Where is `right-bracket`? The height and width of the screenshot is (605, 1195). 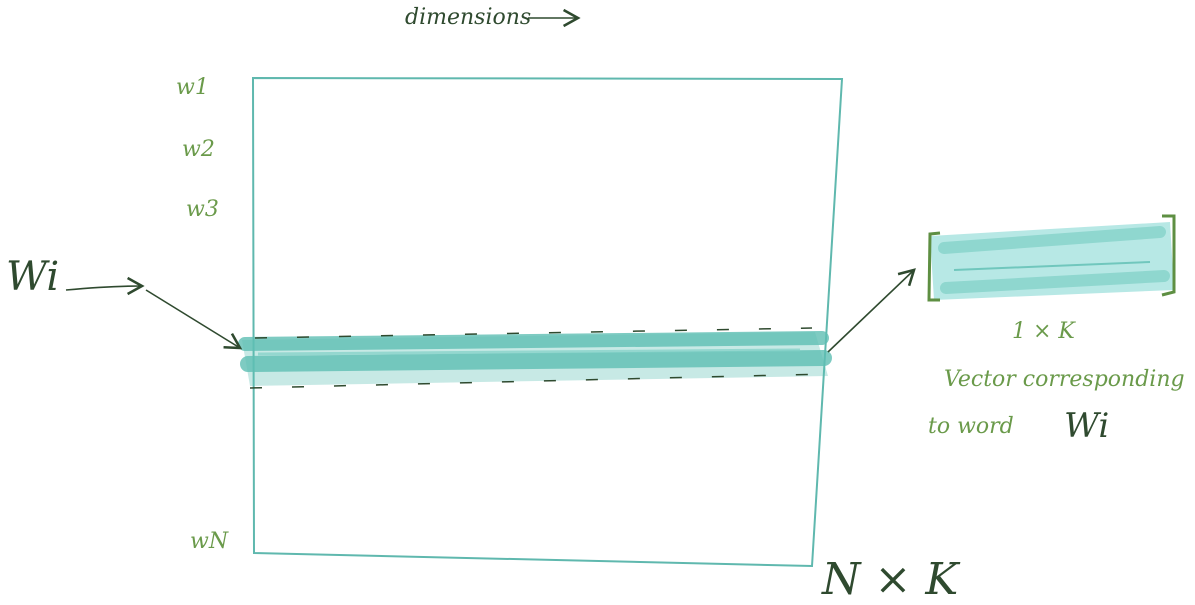 right-bracket is located at coordinates (1168, 255).